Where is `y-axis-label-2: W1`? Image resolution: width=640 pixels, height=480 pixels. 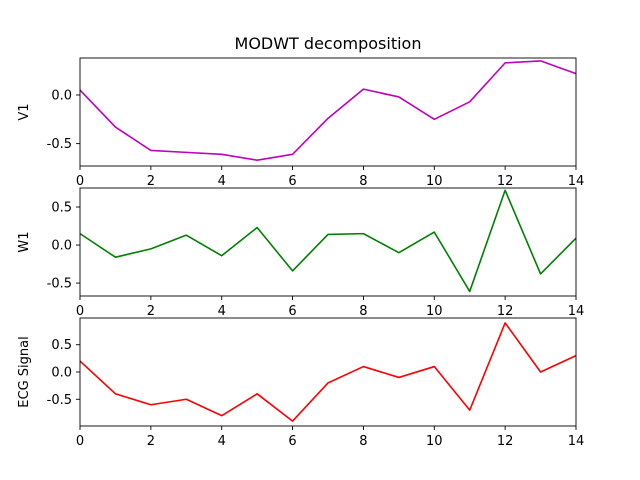 y-axis-label-2: W1 is located at coordinates (24, 241).